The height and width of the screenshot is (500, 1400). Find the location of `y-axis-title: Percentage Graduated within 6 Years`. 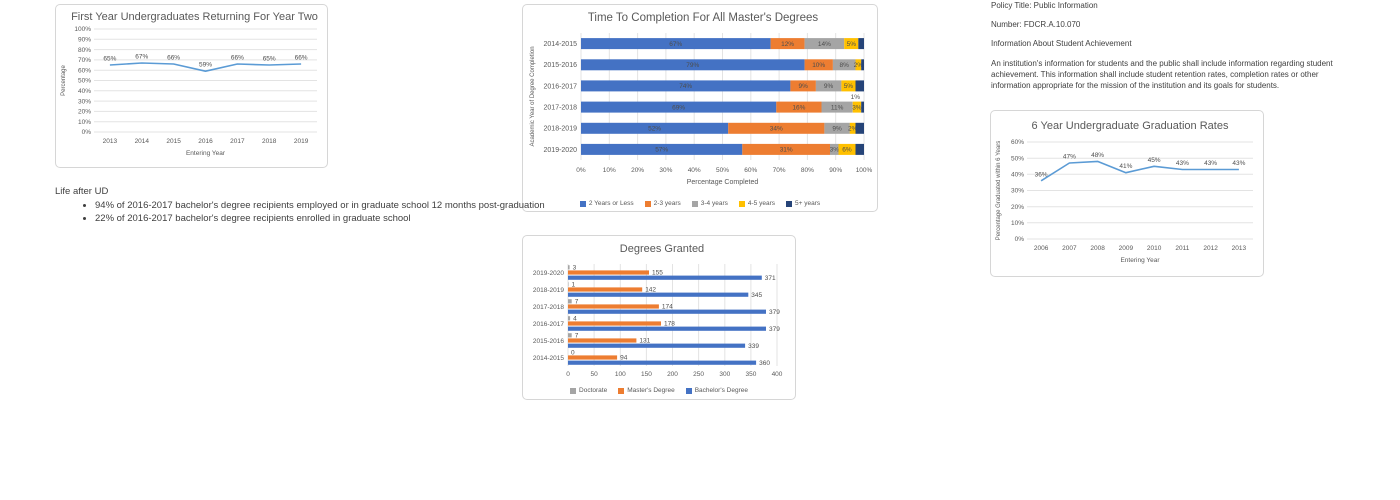

y-axis-title: Percentage Graduated within 6 Years is located at coordinates (999, 190).